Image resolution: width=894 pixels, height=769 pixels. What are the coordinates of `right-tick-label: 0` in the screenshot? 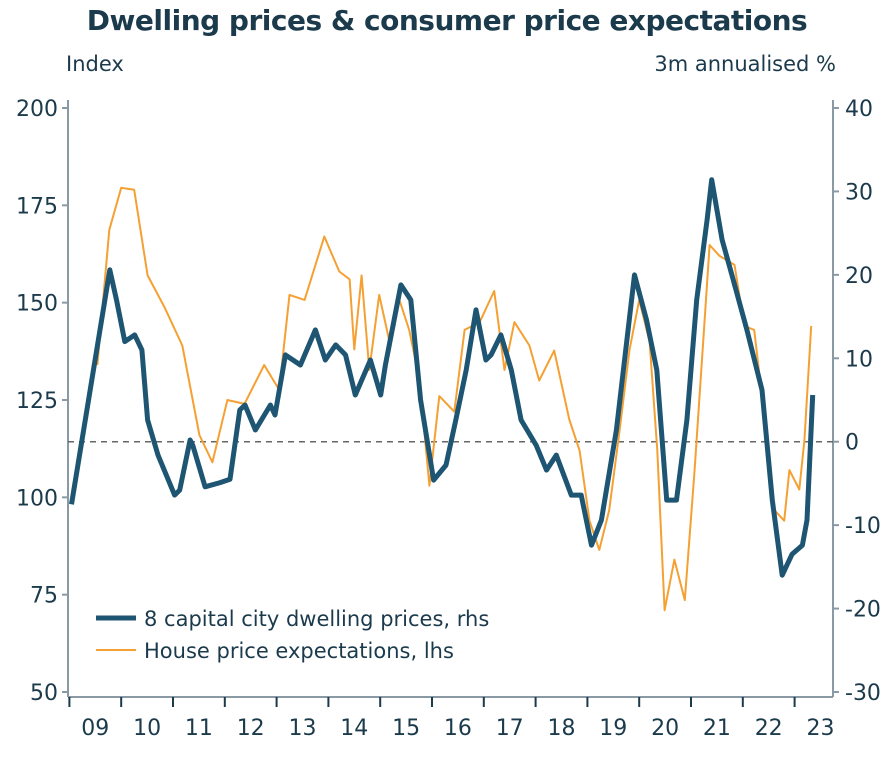 It's located at (852, 443).